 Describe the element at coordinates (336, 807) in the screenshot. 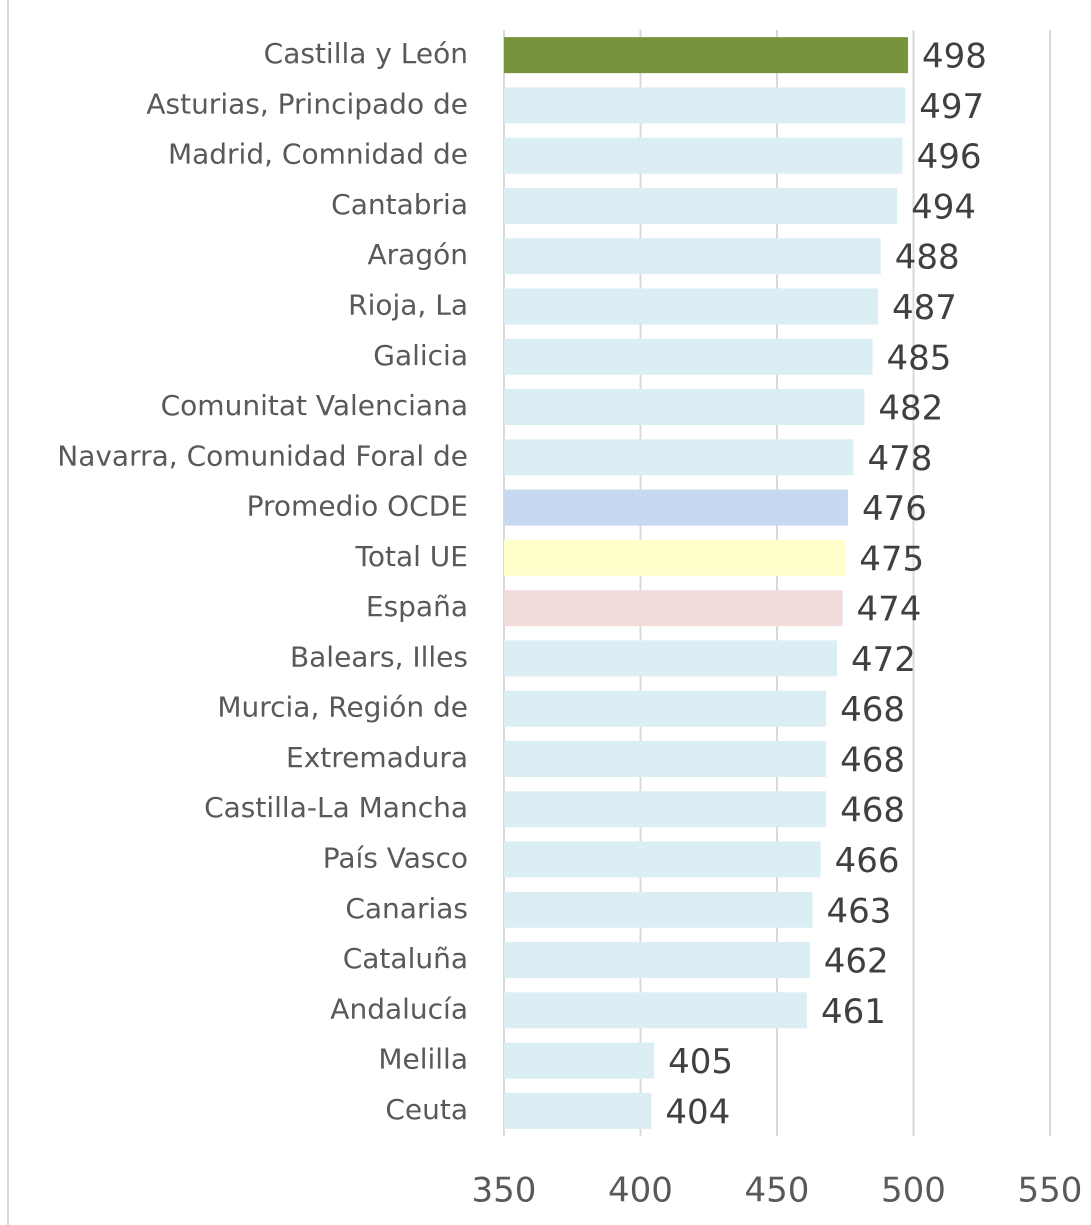

I see `category-label: Castilla-La Mancha` at that location.